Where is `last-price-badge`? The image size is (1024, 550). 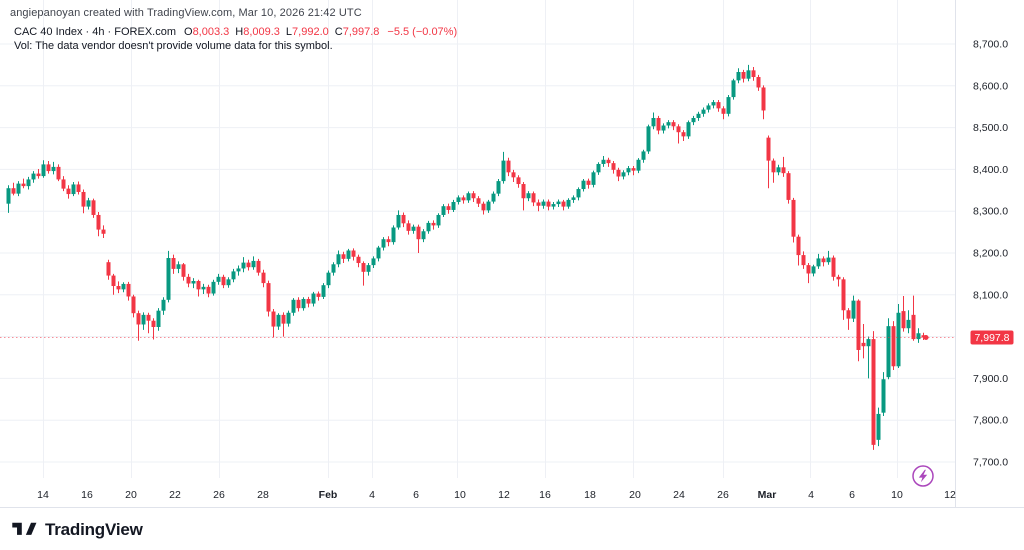 last-price-badge is located at coordinates (992, 337).